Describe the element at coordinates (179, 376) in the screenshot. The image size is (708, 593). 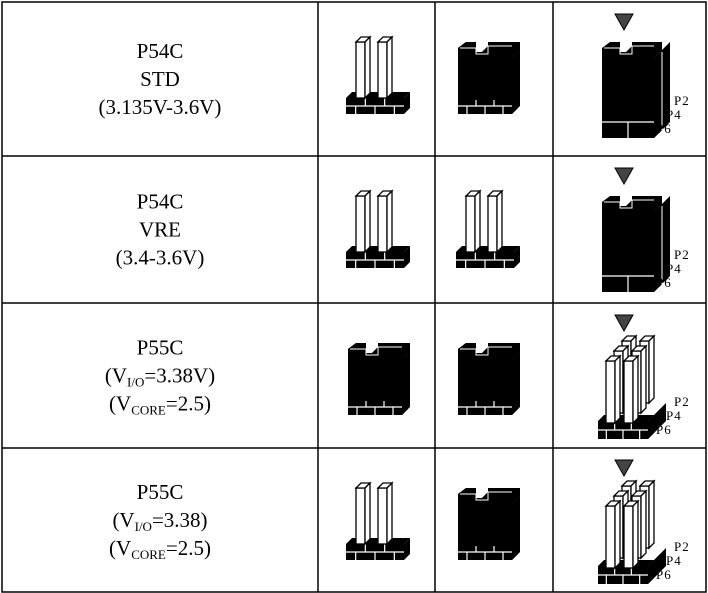
I see `label-text: =3.38V)` at that location.